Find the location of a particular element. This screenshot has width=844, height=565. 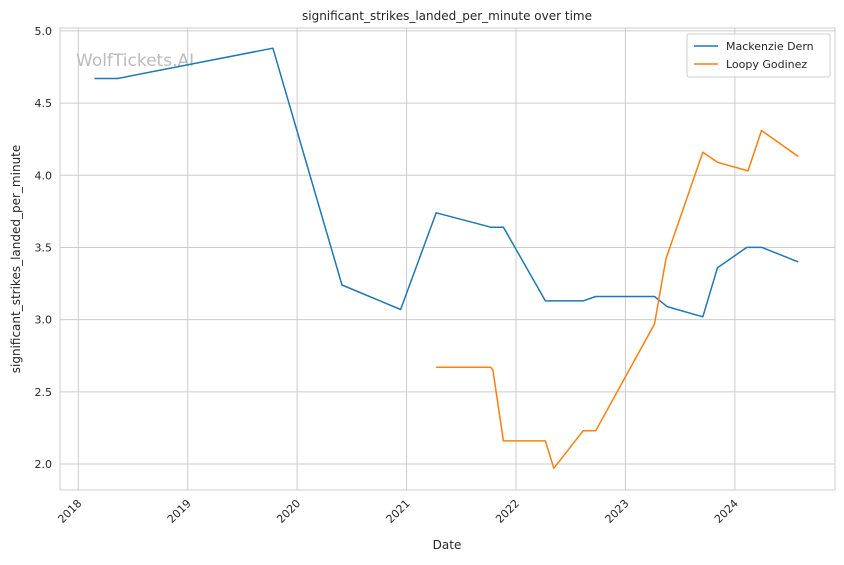

x-tick-label: 2022 is located at coordinates (507, 511).